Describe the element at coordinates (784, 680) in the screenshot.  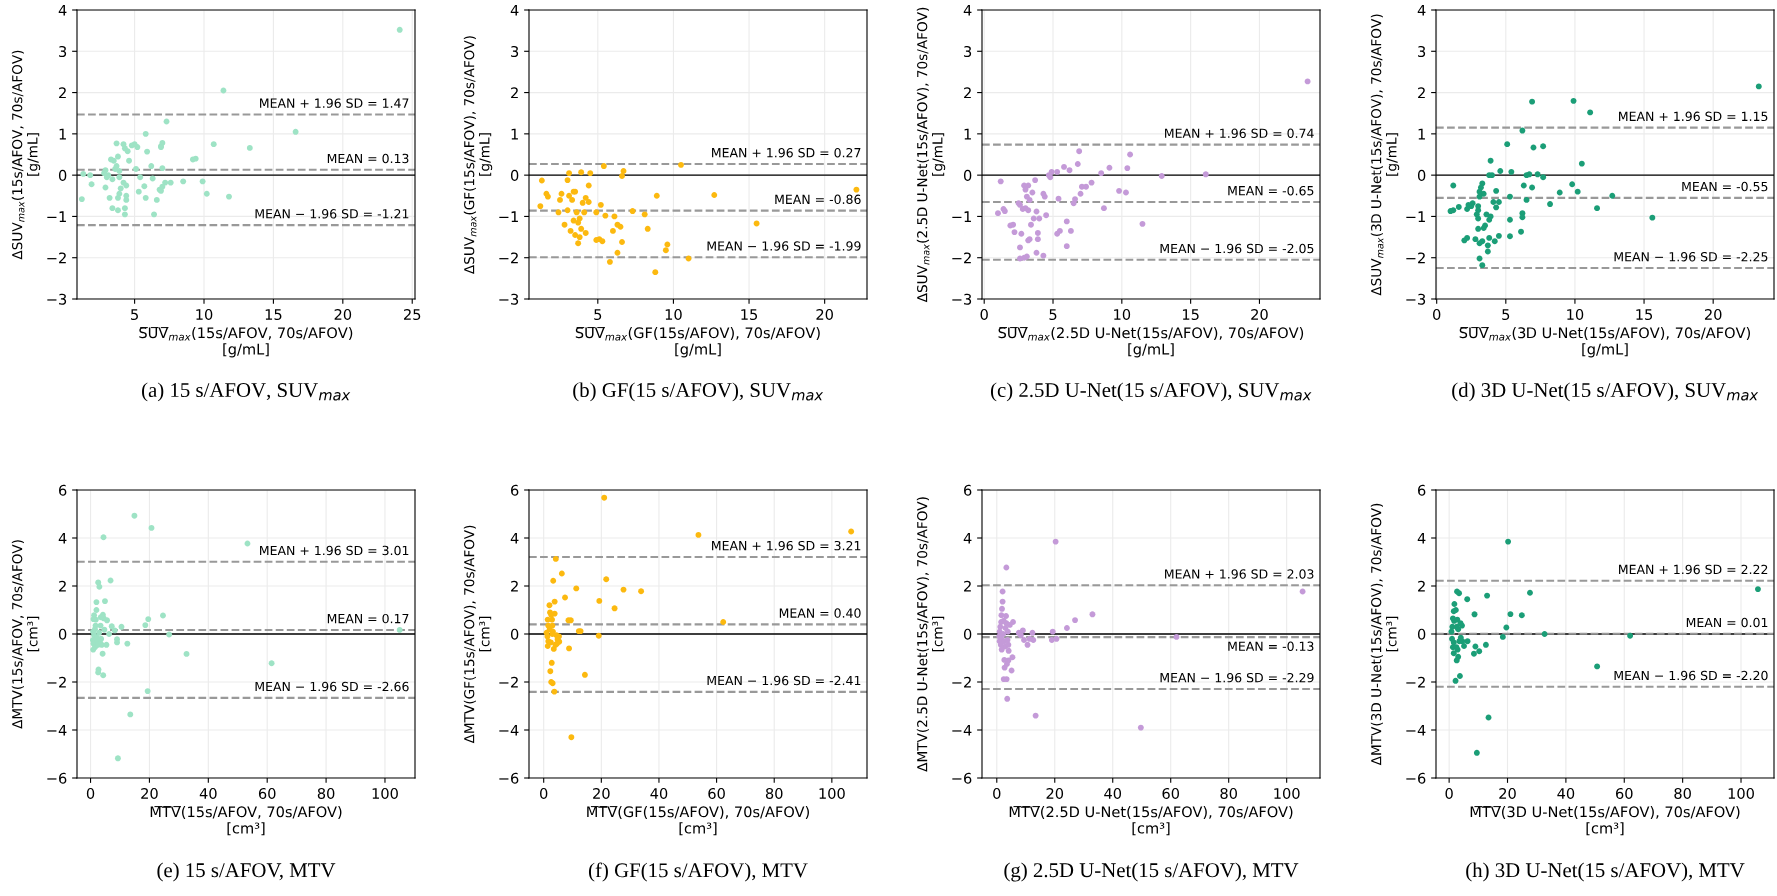
I see `ref-line-label: MEAN − 1.96 SD = -2.41` at that location.